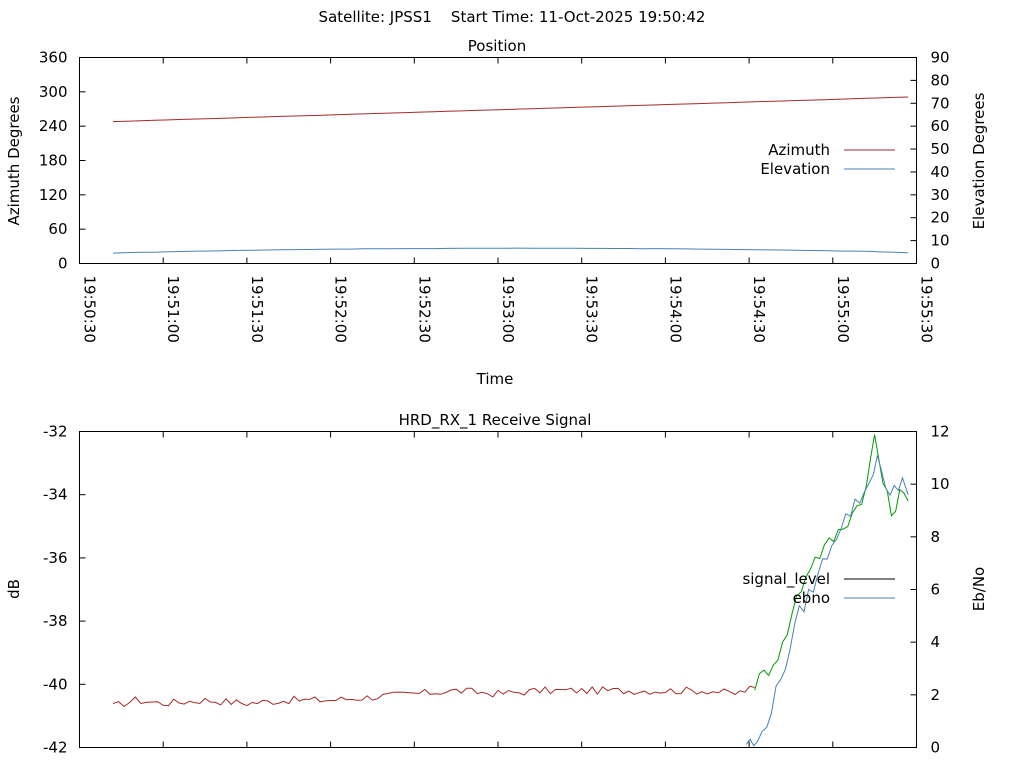 This screenshot has width=1024, height=768. Describe the element at coordinates (257, 309) in the screenshot. I see `x-tick-label: 19:51:30` at that location.